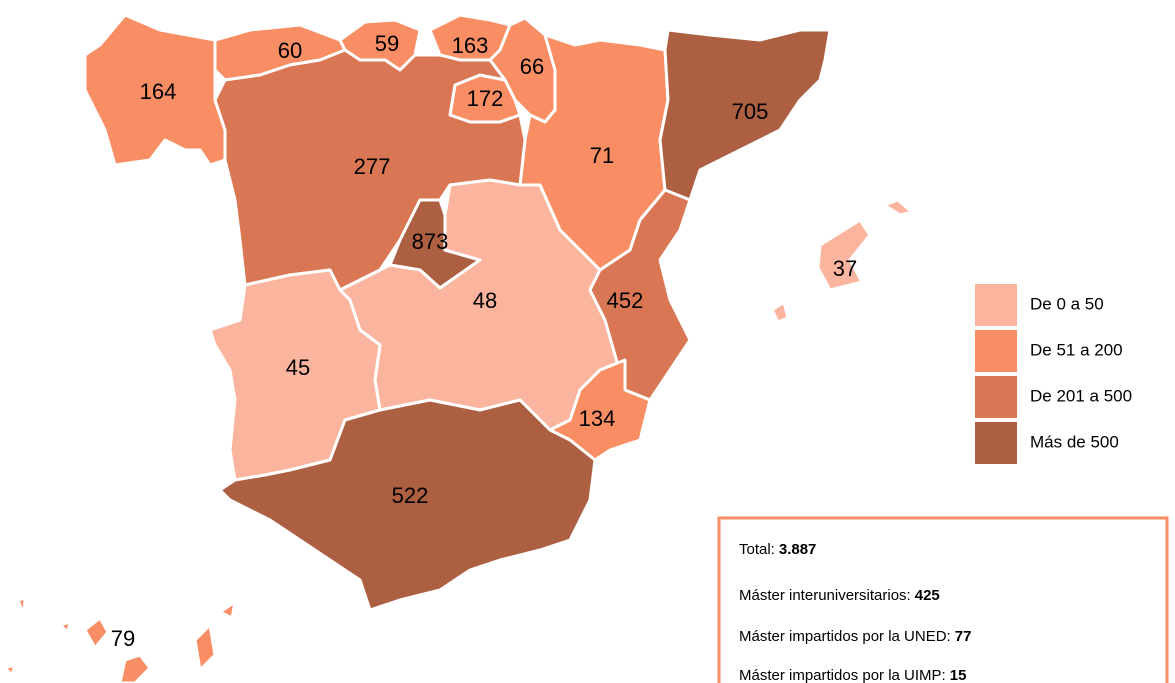  What do you see at coordinates (470, 45) in the screenshot?
I see `region-value: 163` at bounding box center [470, 45].